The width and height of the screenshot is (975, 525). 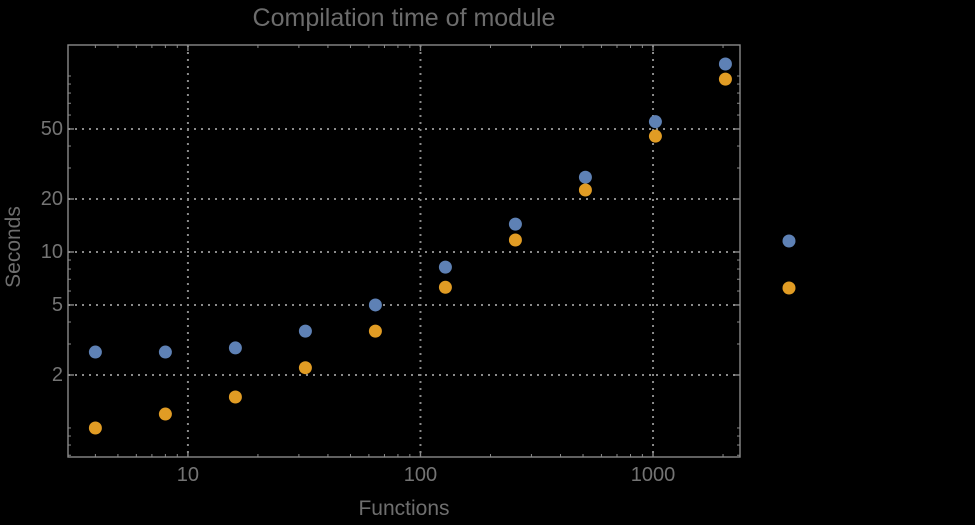 What do you see at coordinates (653, 475) in the screenshot?
I see `x-tick-label: 1000` at bounding box center [653, 475].